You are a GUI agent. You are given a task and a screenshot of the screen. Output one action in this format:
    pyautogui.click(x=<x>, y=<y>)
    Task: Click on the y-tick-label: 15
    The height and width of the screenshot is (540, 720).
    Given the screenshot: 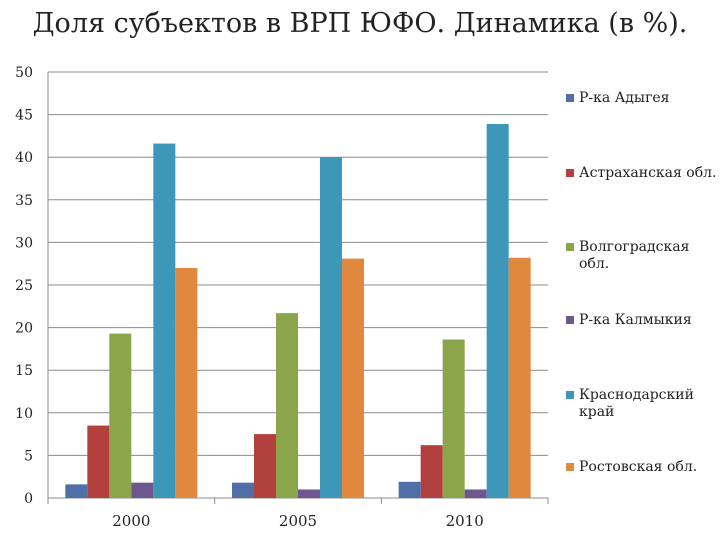 What is the action you would take?
    pyautogui.click(x=24, y=371)
    